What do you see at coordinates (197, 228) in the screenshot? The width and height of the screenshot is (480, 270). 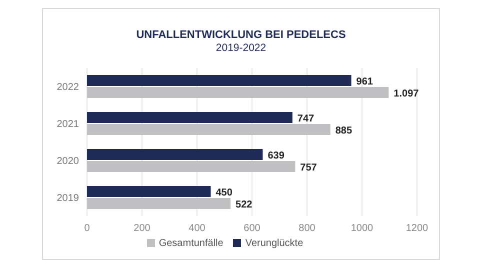 I see `x-tick-label: 400` at bounding box center [197, 228].